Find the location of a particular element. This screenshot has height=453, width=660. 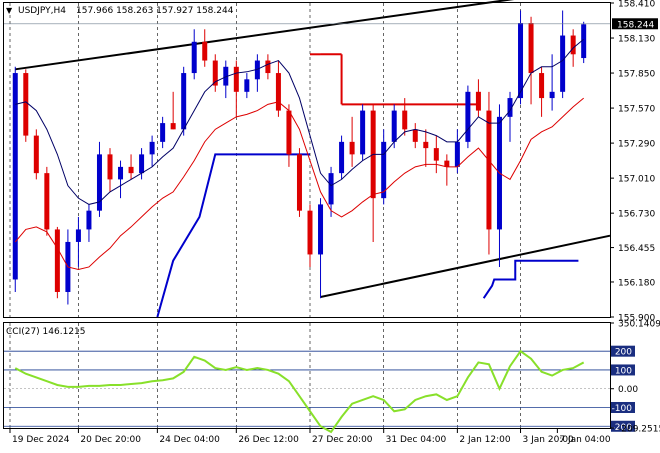

svg-text: 158.244 is located at coordinates (635, 25).